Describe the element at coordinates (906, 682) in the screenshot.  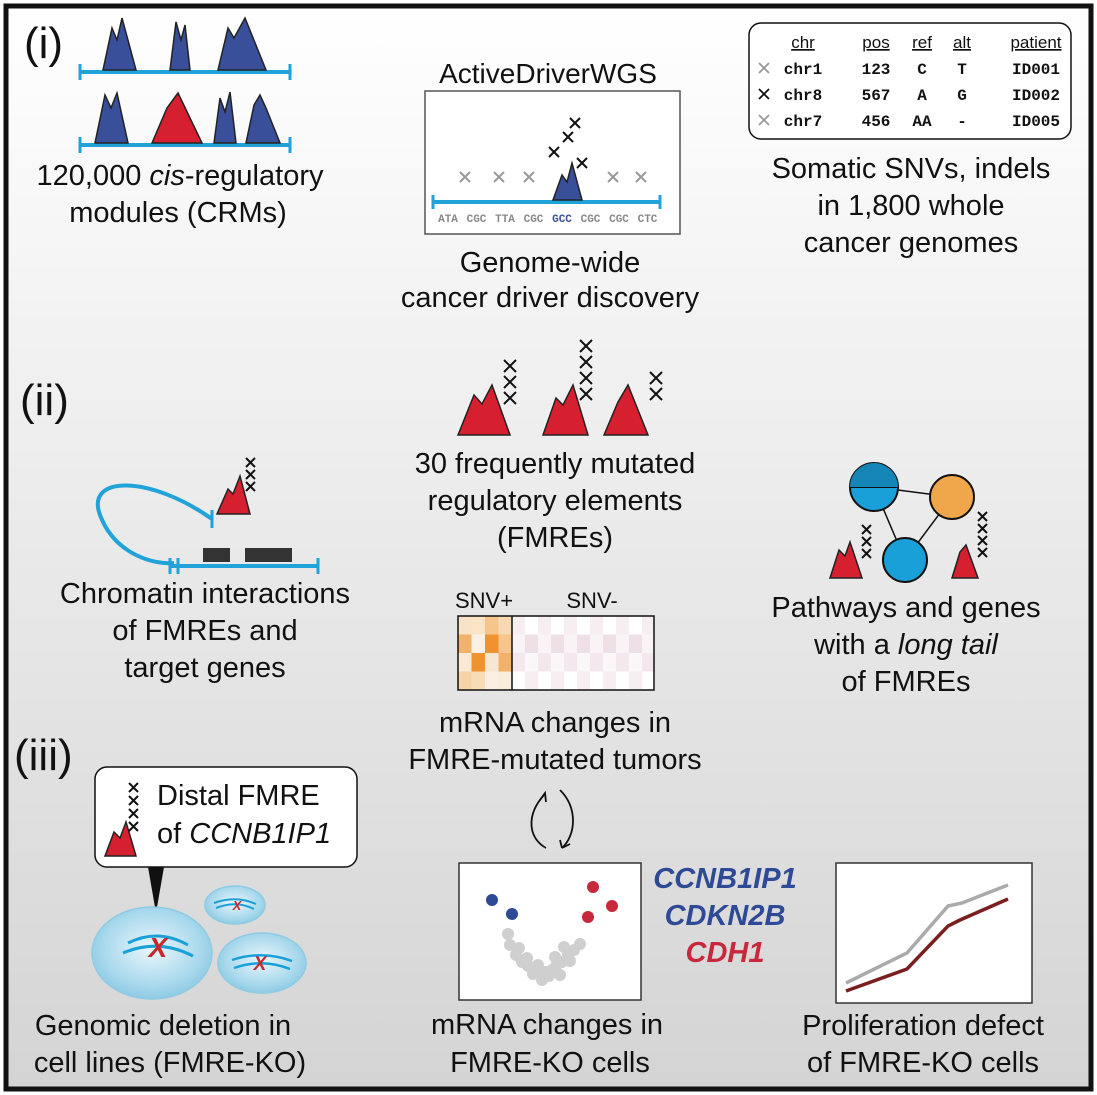
I see `pathways-caption-line3: of FMREs` at that location.